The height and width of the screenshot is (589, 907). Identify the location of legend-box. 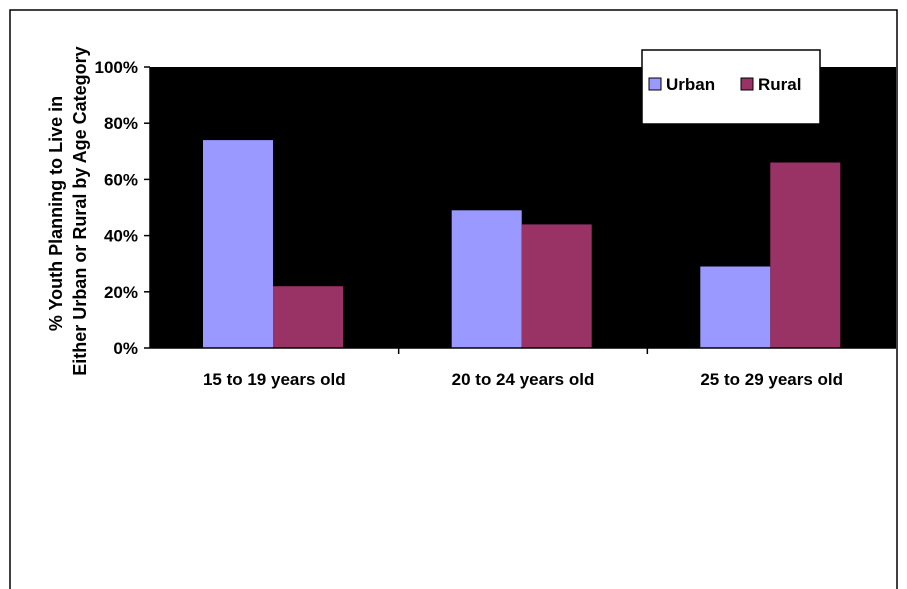
(731, 87).